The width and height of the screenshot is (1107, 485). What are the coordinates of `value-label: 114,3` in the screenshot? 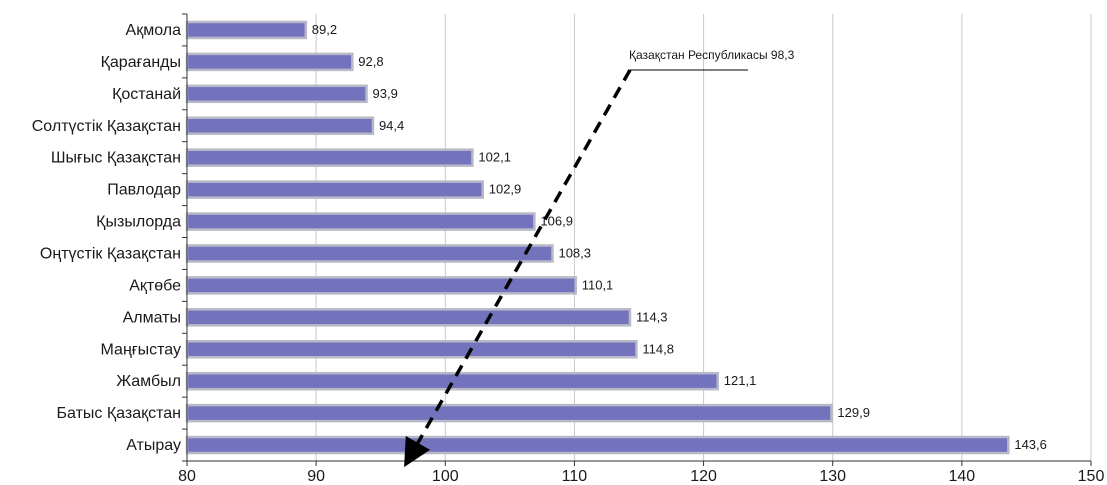 It's located at (652, 316).